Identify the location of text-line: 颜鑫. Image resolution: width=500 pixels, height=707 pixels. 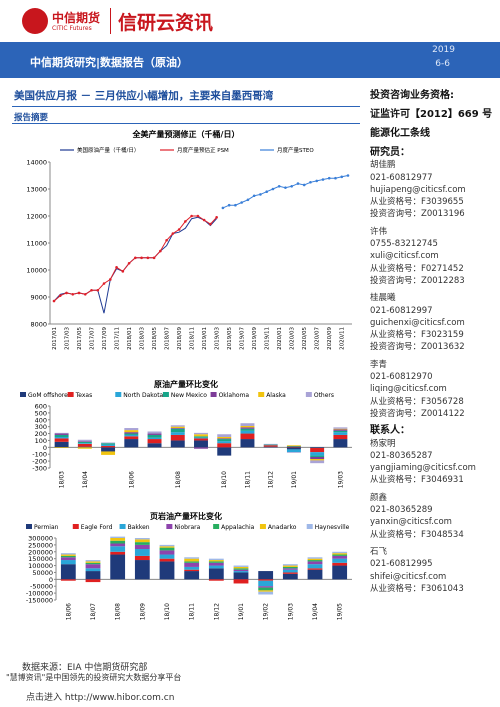
(379, 497).